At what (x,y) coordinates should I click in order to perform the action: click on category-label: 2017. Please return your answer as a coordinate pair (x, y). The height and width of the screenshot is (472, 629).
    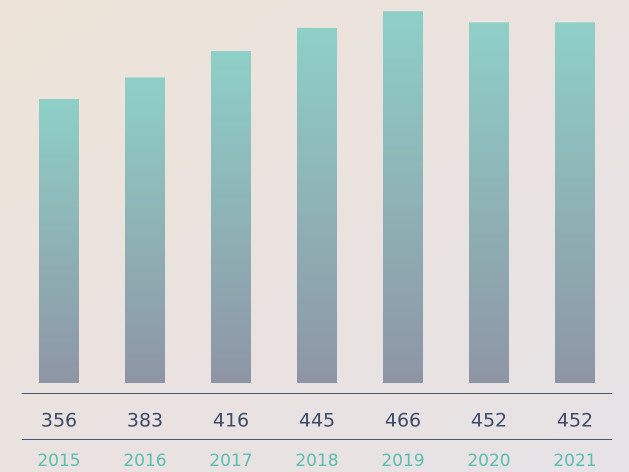
    Looking at the image, I should click on (230, 461).